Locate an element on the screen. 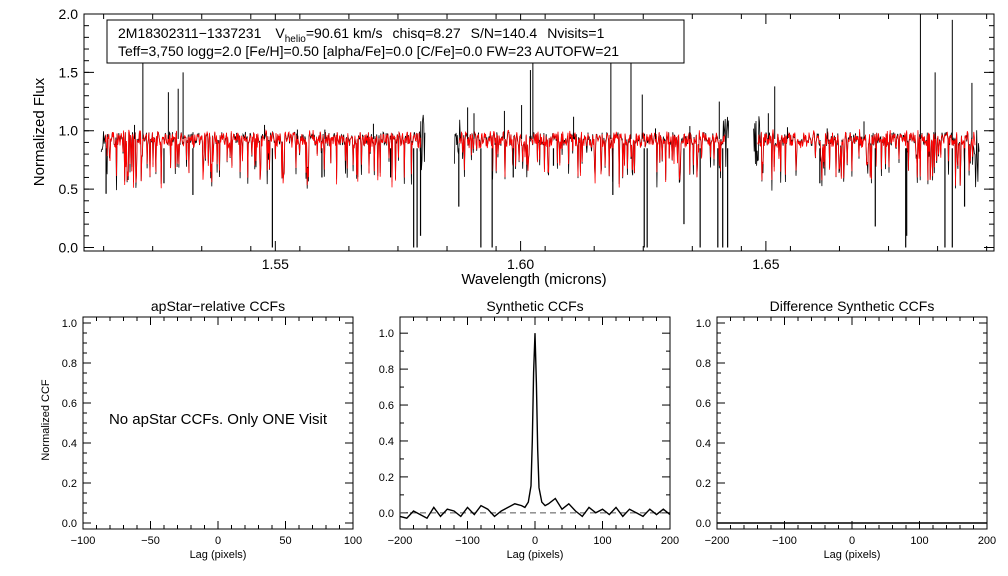 The width and height of the screenshot is (1008, 576). synthetic-ccf-xlabel: Lag (pixels) is located at coordinates (535, 555).